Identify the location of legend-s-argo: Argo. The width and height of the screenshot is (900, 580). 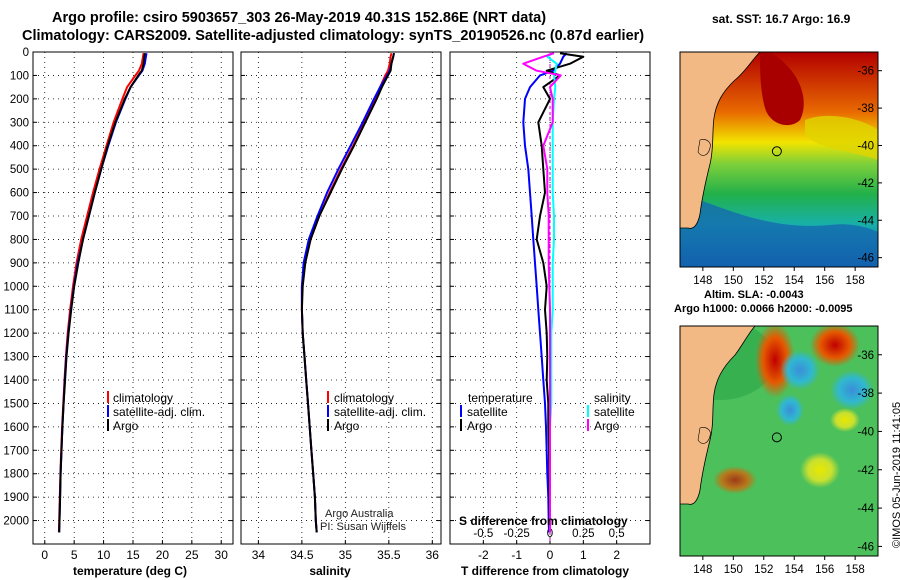
(607, 426).